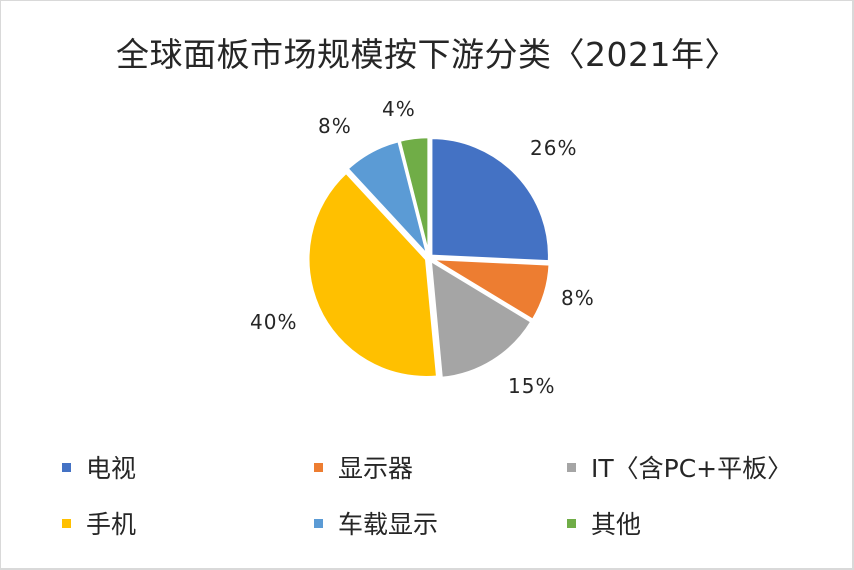 This screenshot has width=854, height=570. What do you see at coordinates (111, 524) in the screenshot?
I see `legend-label: 手机` at bounding box center [111, 524].